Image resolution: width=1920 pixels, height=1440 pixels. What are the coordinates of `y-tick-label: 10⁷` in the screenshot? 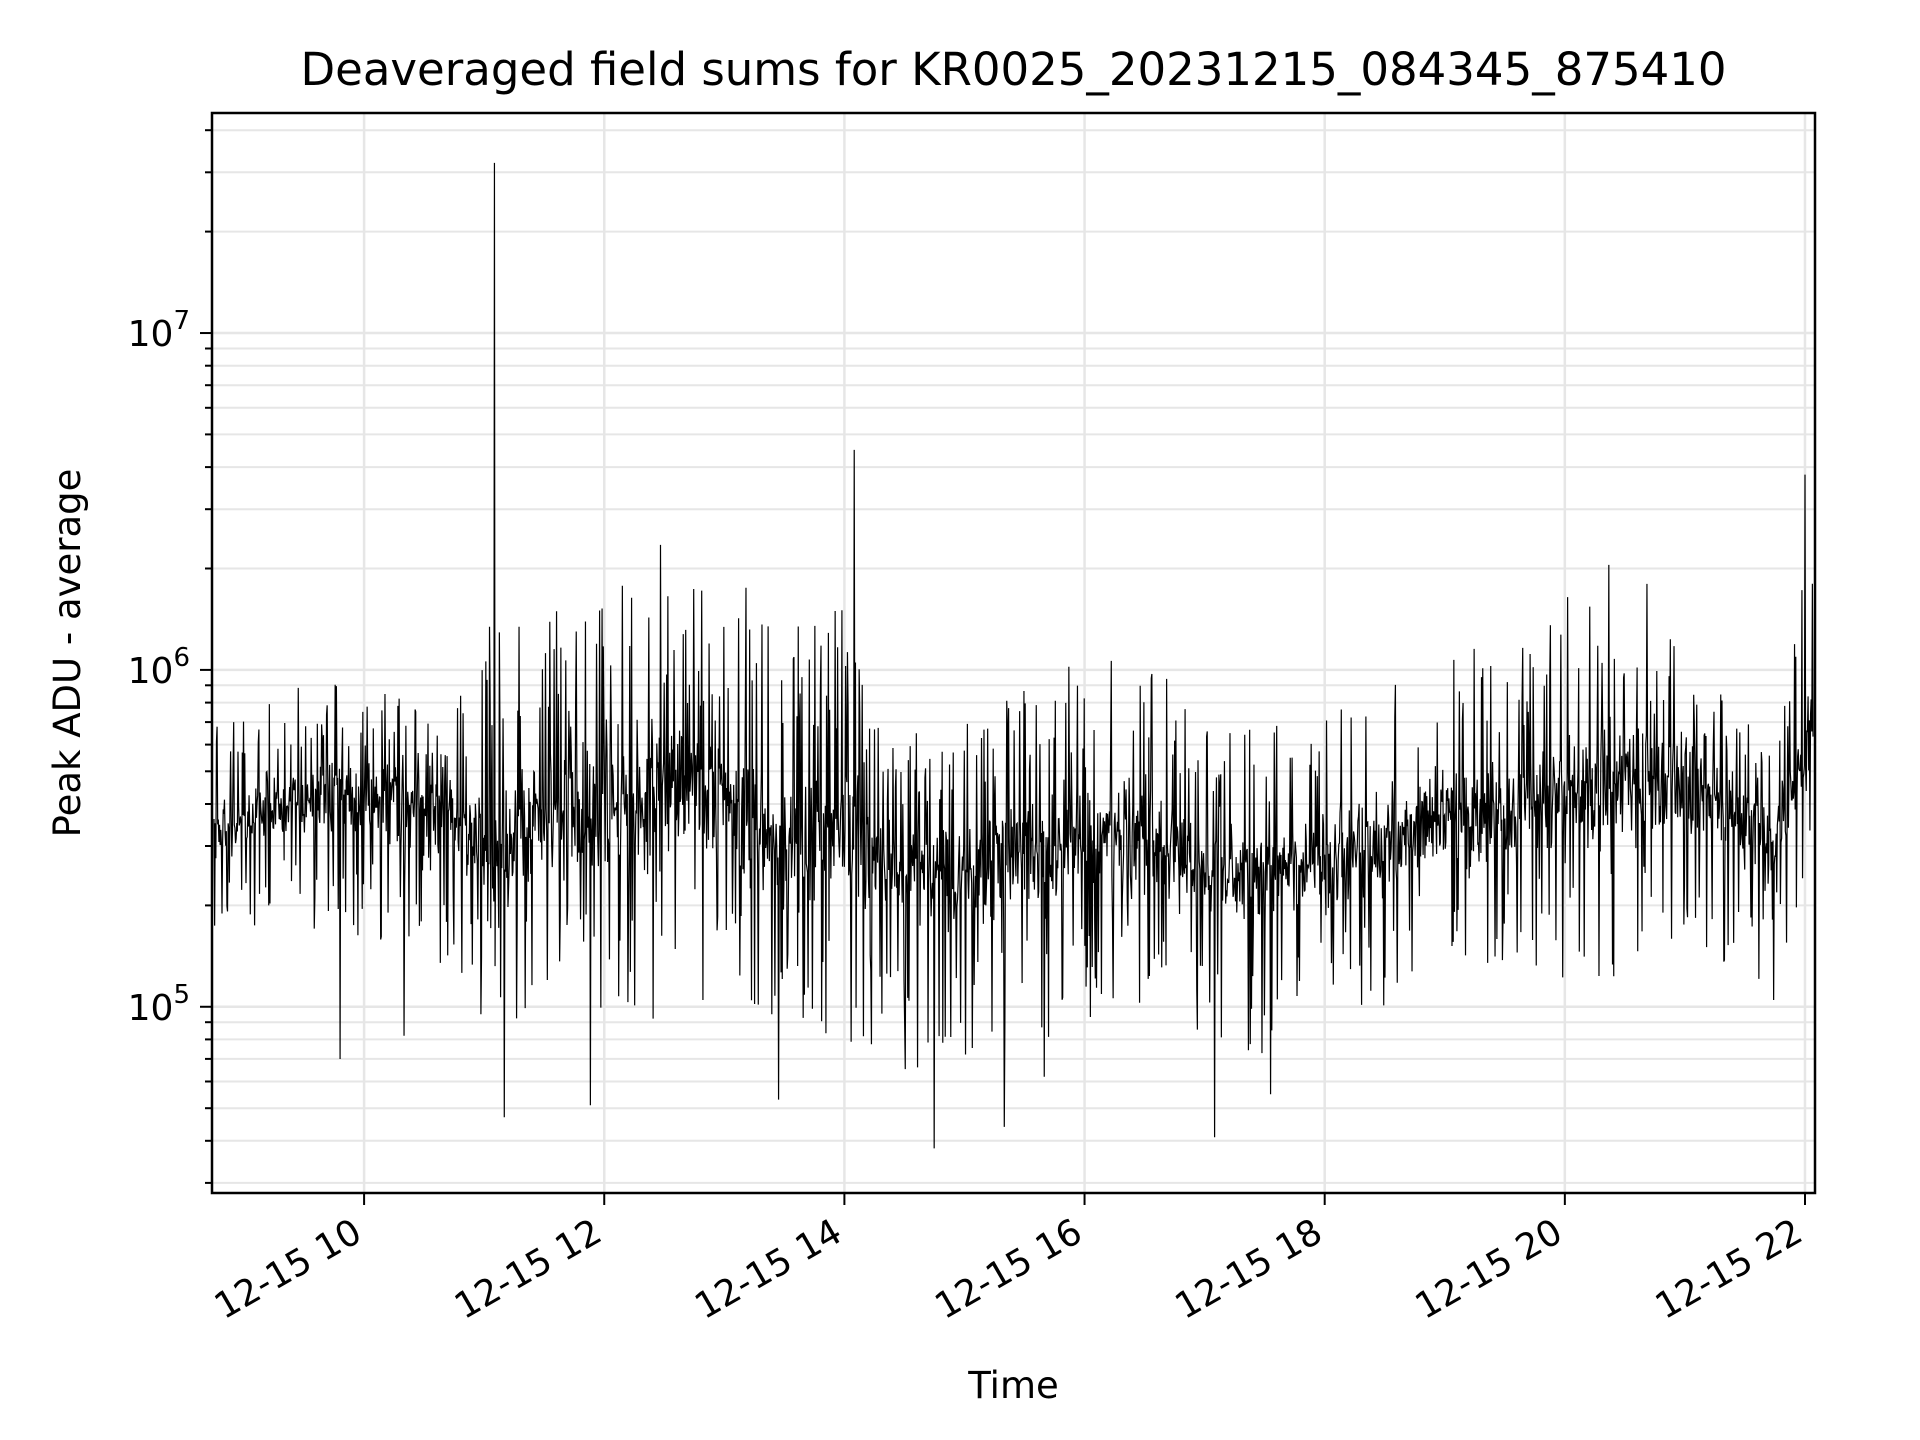 It's located at (159, 330).